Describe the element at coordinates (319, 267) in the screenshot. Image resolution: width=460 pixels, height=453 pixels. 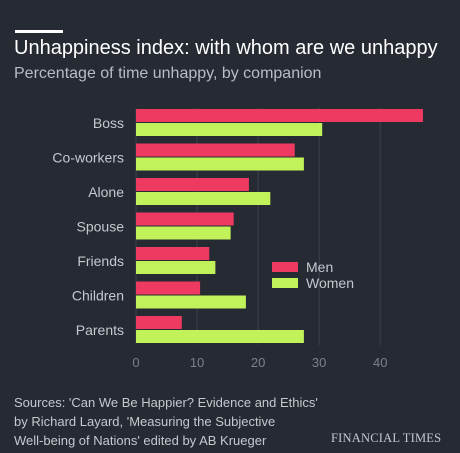
I see `legend-label: Men` at that location.